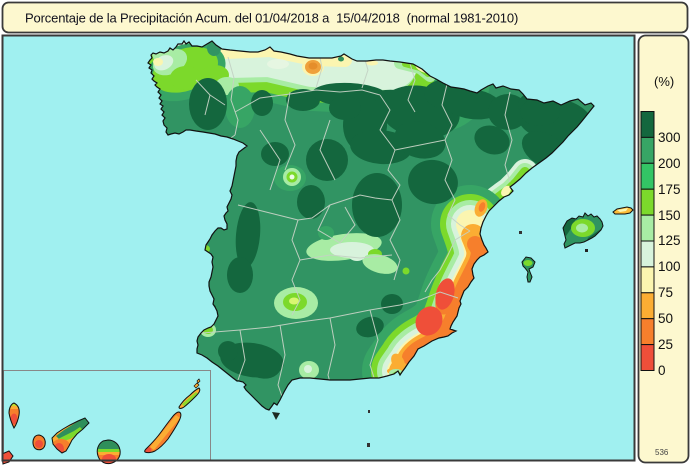 The width and height of the screenshot is (690, 467). Describe the element at coordinates (669, 266) in the screenshot. I see `svg-text: 100` at that location.